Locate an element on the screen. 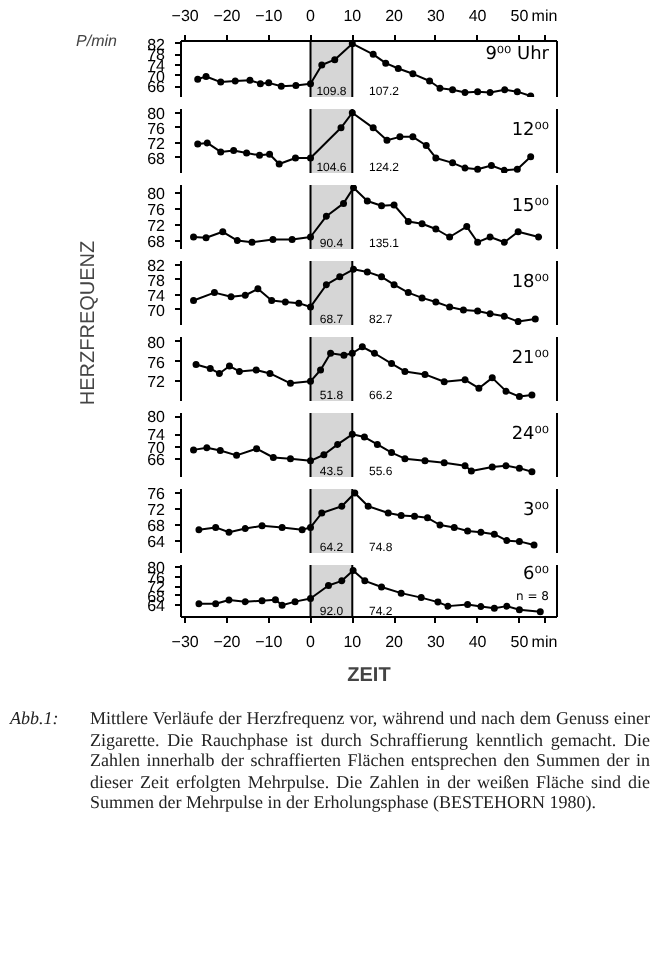 This screenshot has height=960, width=666. text: 15⁰⁰ is located at coordinates (530, 207).